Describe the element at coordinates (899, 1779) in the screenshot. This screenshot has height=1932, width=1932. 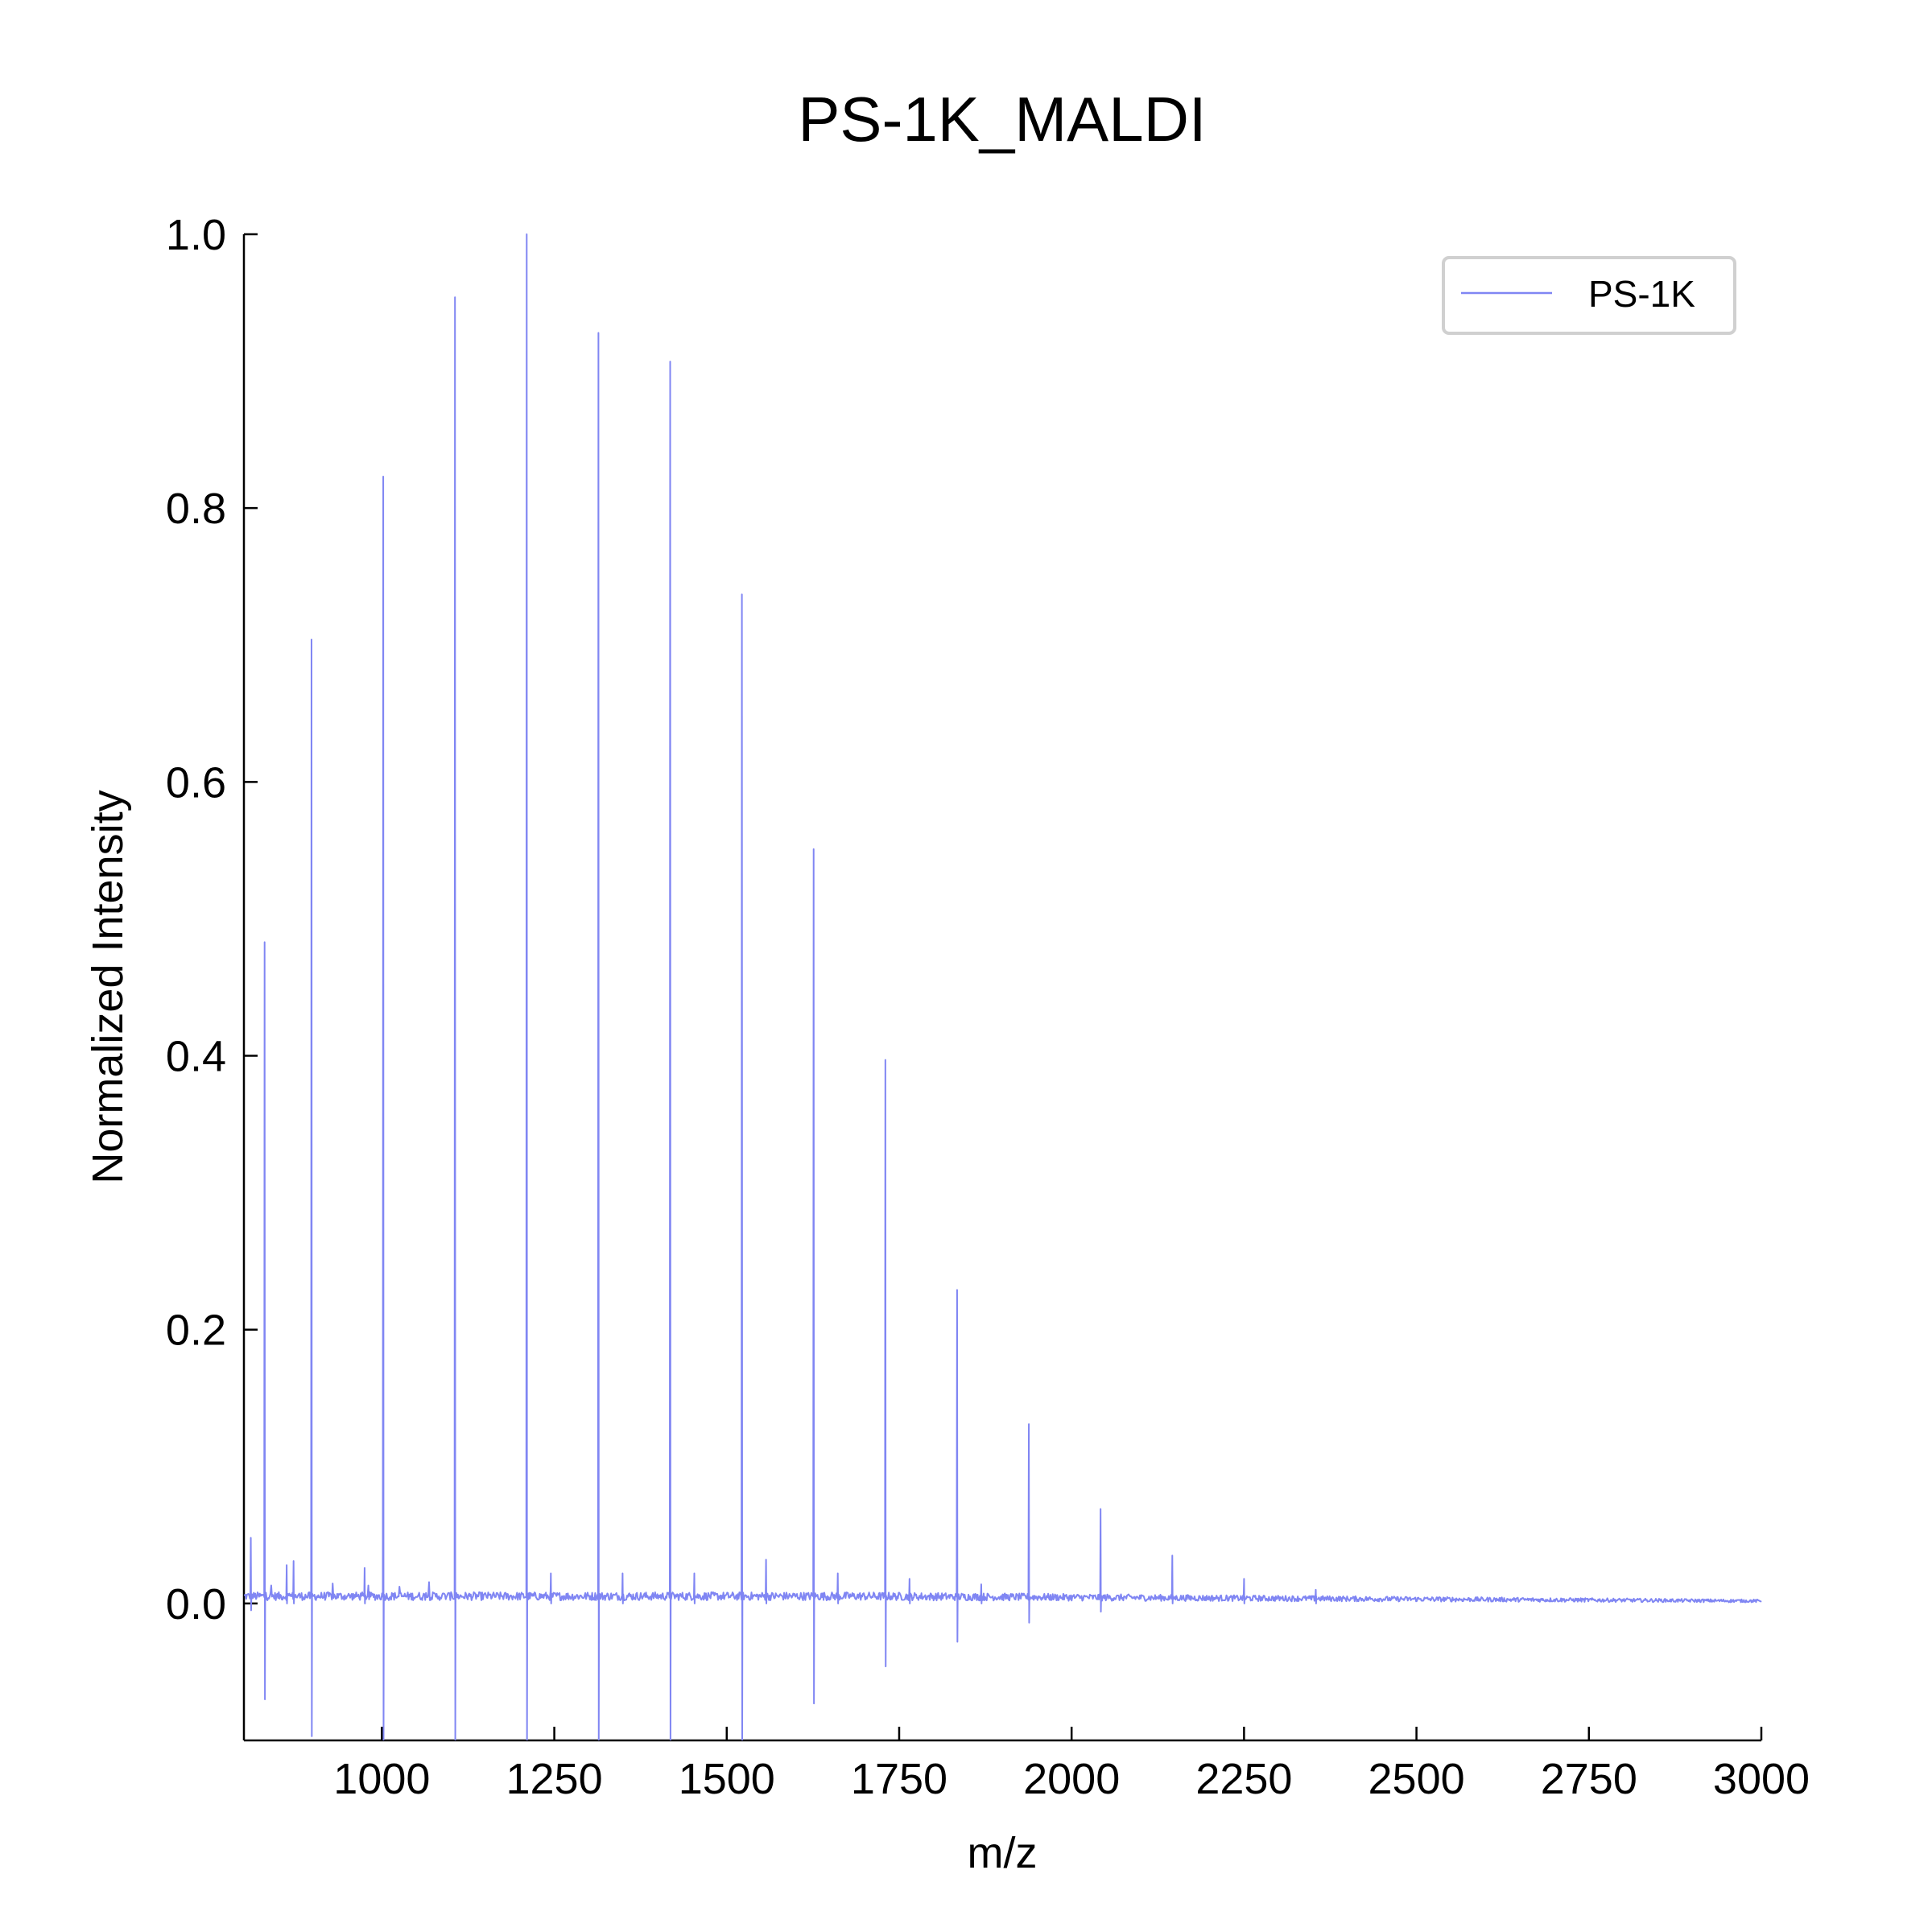
I see `x-tick-label: 1750` at that location.